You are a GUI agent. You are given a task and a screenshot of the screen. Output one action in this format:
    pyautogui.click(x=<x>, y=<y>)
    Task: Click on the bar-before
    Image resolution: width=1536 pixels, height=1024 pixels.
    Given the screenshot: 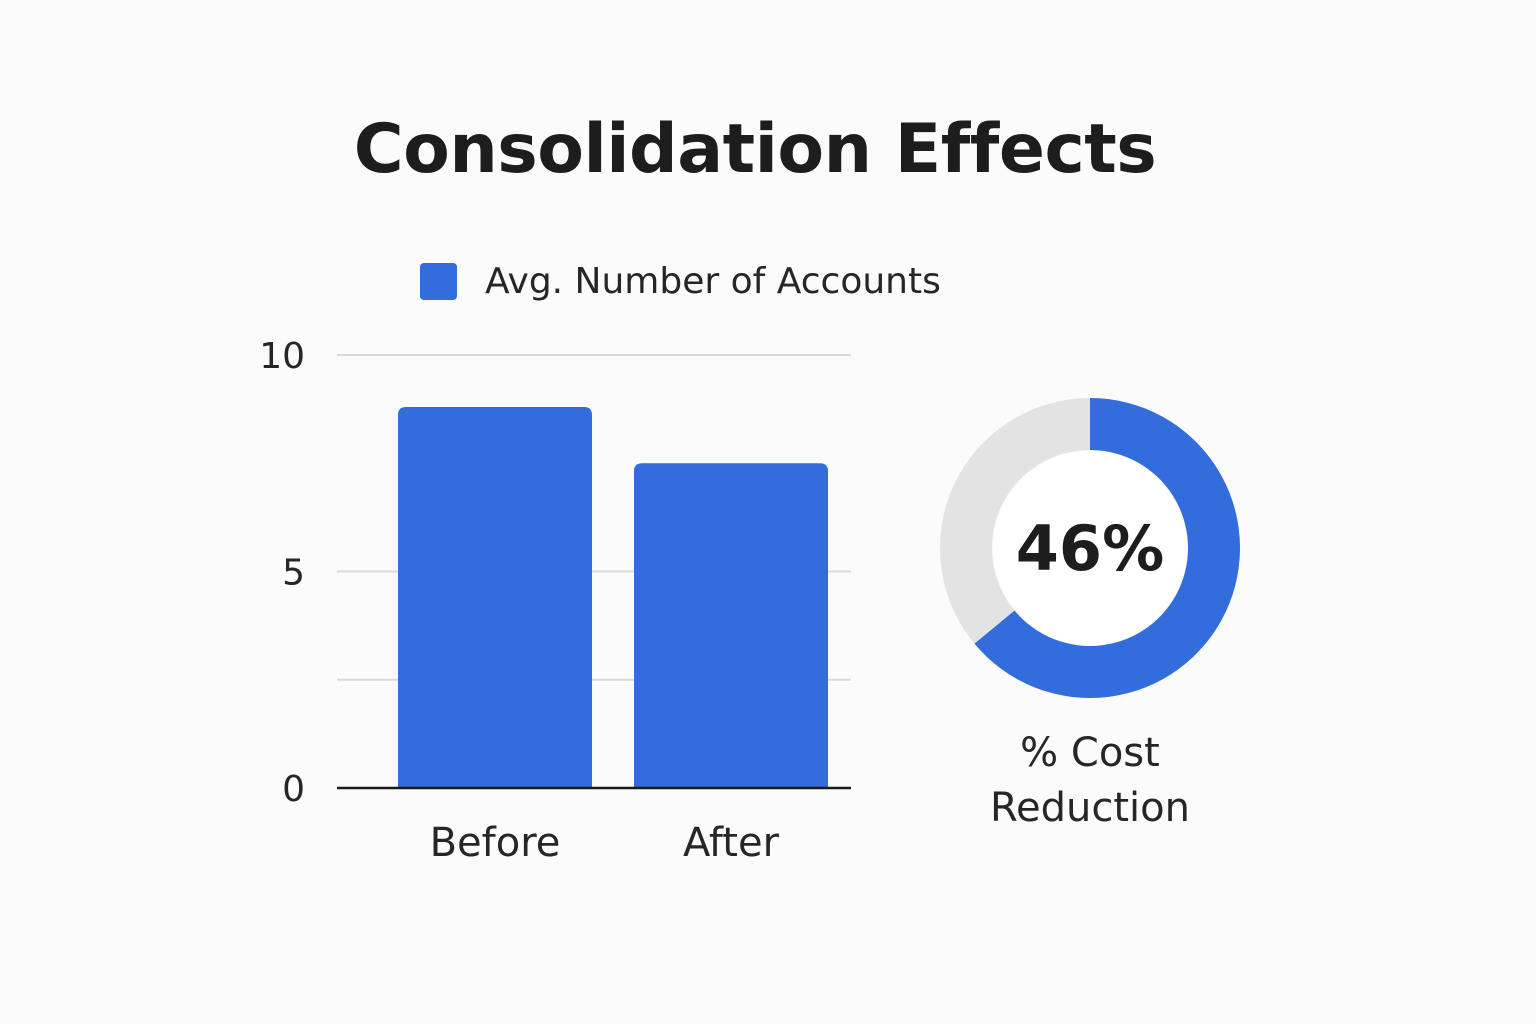 What is the action you would take?
    pyautogui.click(x=495, y=597)
    